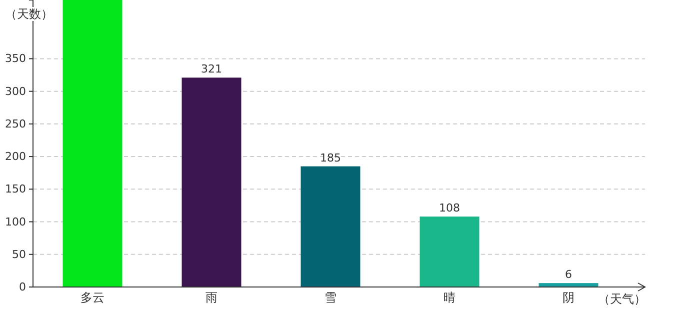  Describe the element at coordinates (15, 91) in the screenshot. I see `y-tick-label: 300` at that location.